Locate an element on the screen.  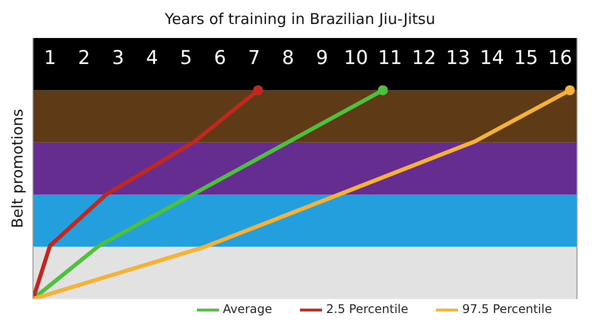
x-tick-label: 11 is located at coordinates (390, 58).